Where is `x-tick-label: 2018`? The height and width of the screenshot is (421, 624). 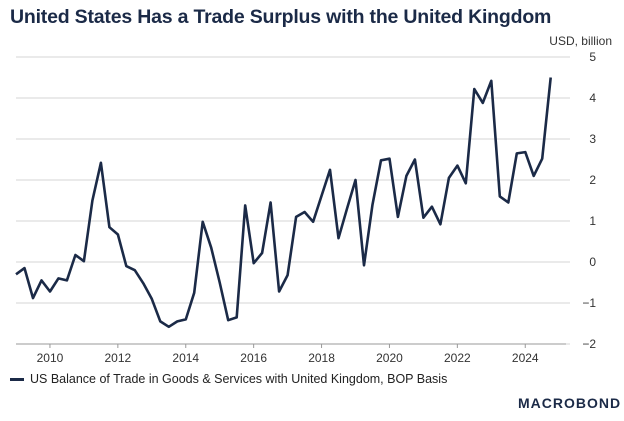
x-tick-label: 2018 is located at coordinates (321, 358).